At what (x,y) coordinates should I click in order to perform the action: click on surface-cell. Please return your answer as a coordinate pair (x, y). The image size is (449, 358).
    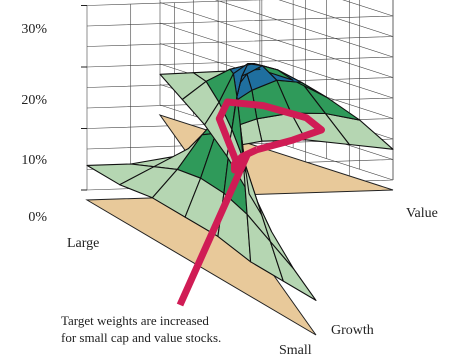
    Looking at the image, I should click on (293, 271).